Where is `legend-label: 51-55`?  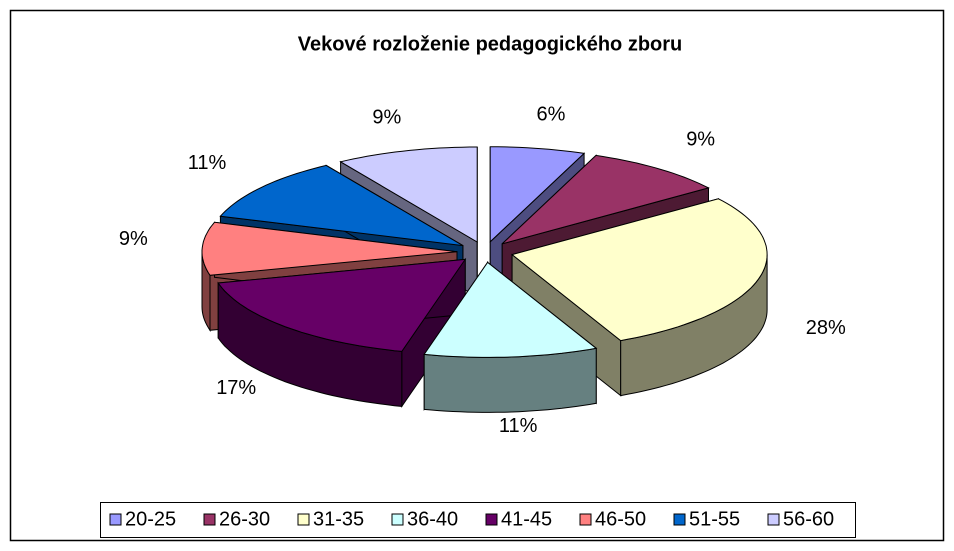
legend-label: 51-55 is located at coordinates (714, 519).